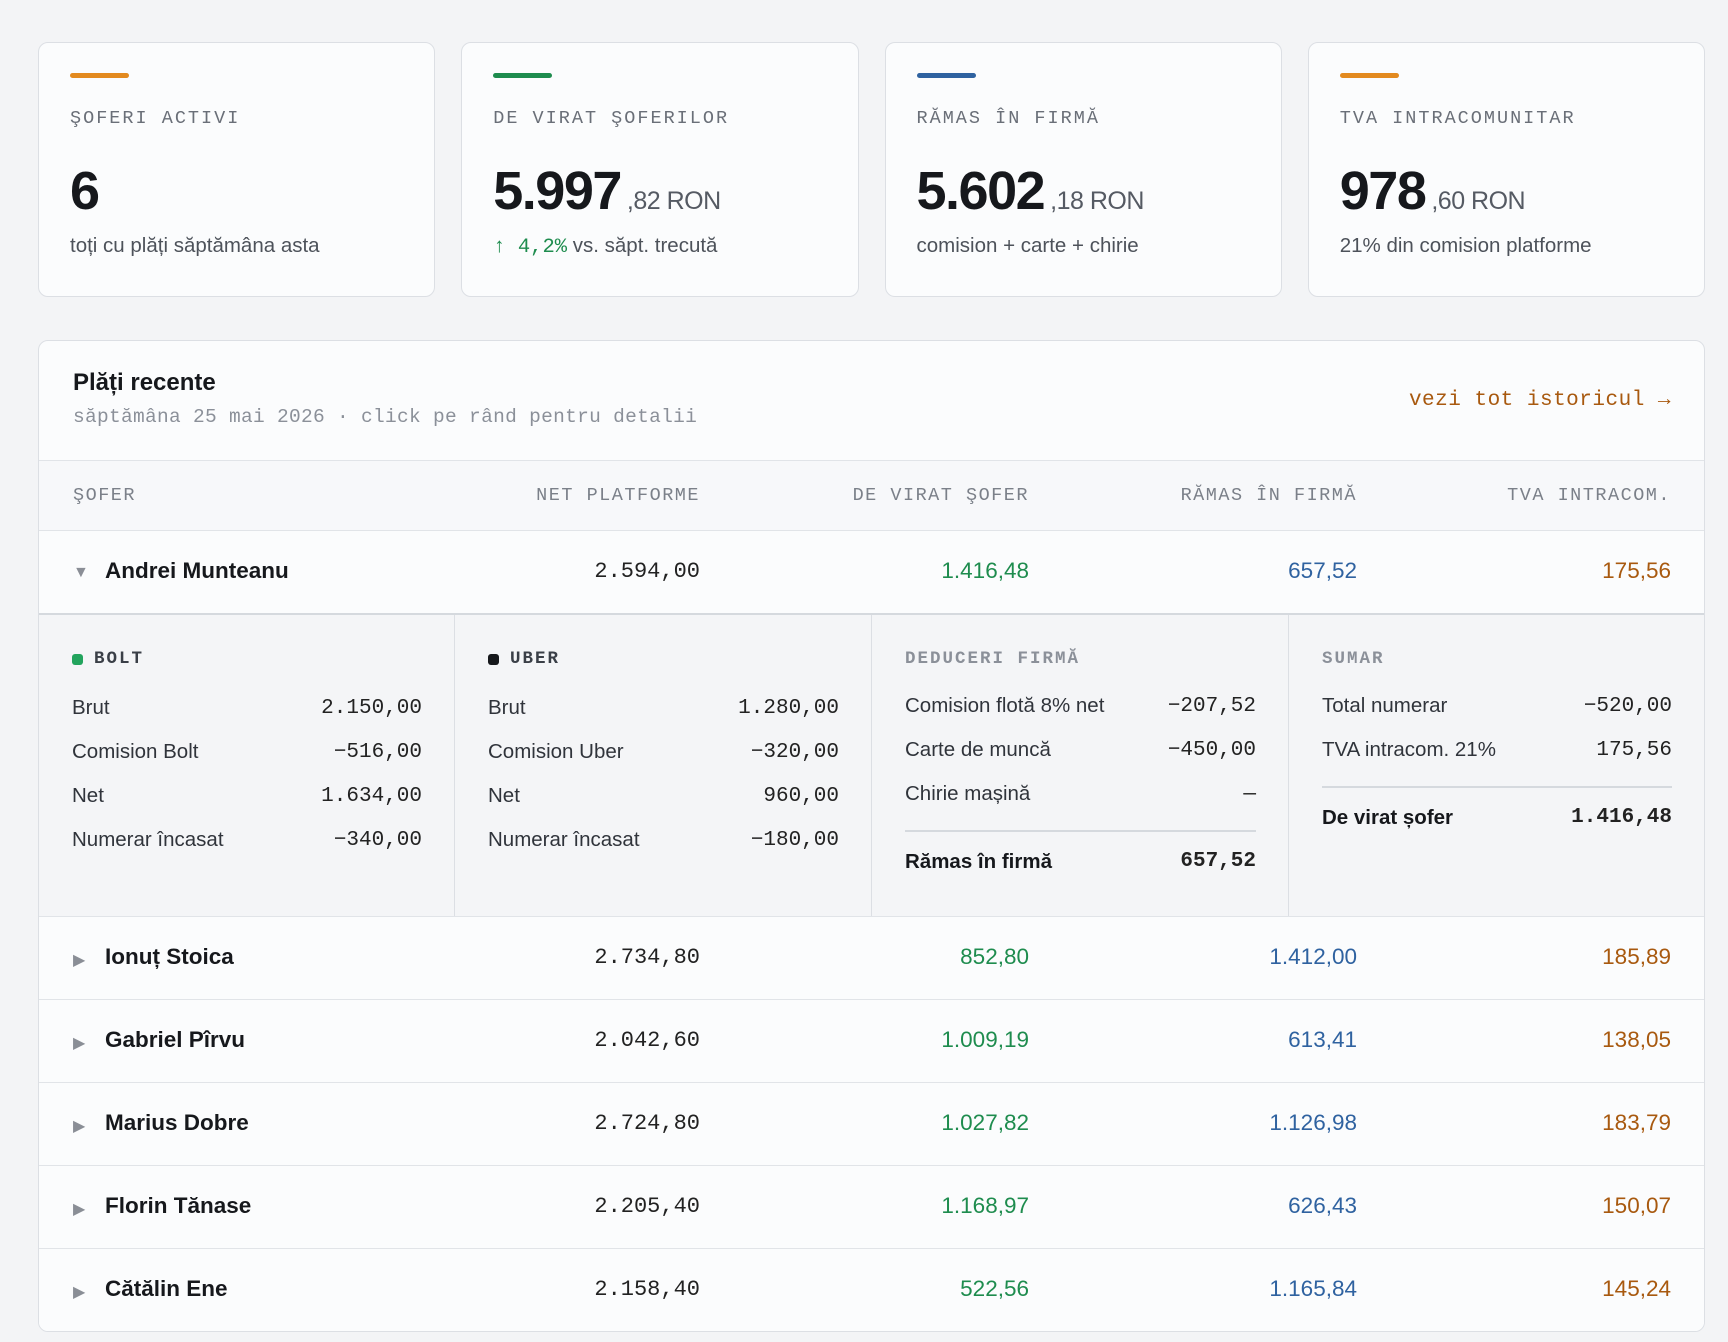  I want to click on cell-tva: 145,24, so click(1636, 1288).